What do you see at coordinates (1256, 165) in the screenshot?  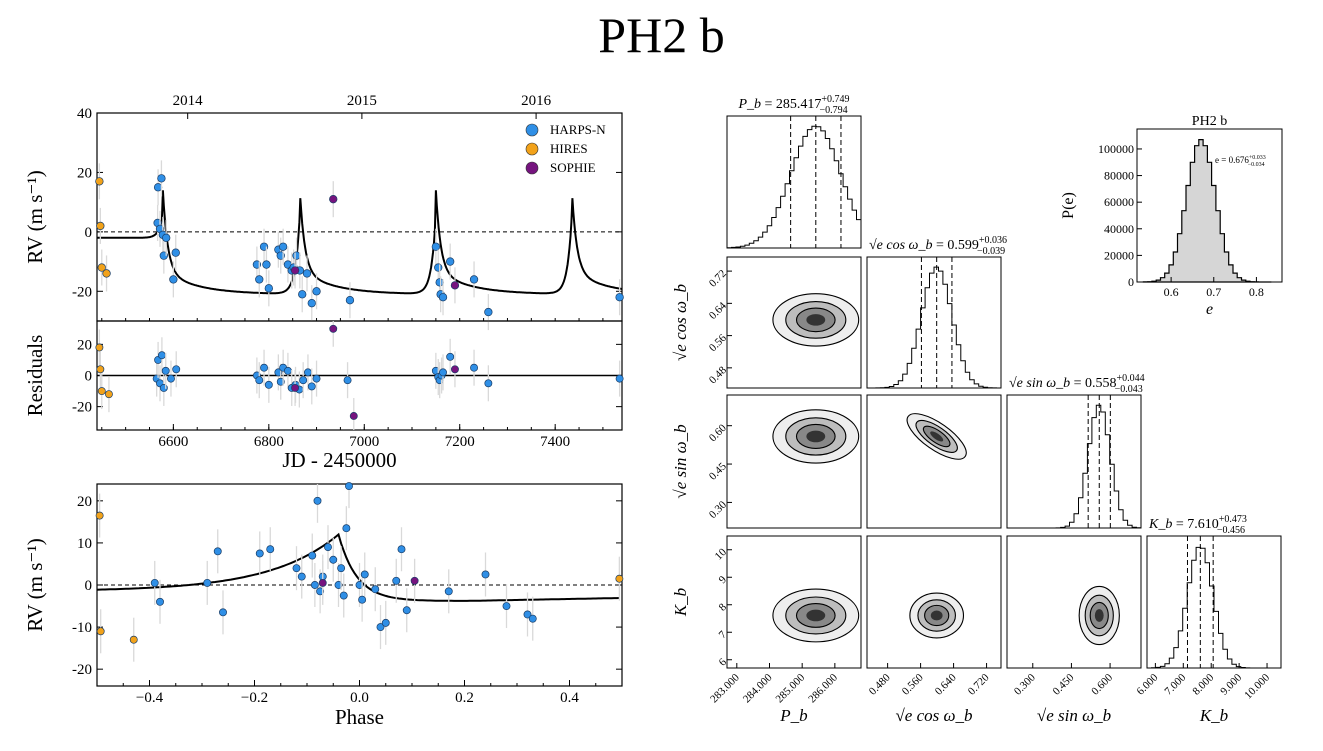 I see `annotation-err-down: −0.034` at bounding box center [1256, 165].